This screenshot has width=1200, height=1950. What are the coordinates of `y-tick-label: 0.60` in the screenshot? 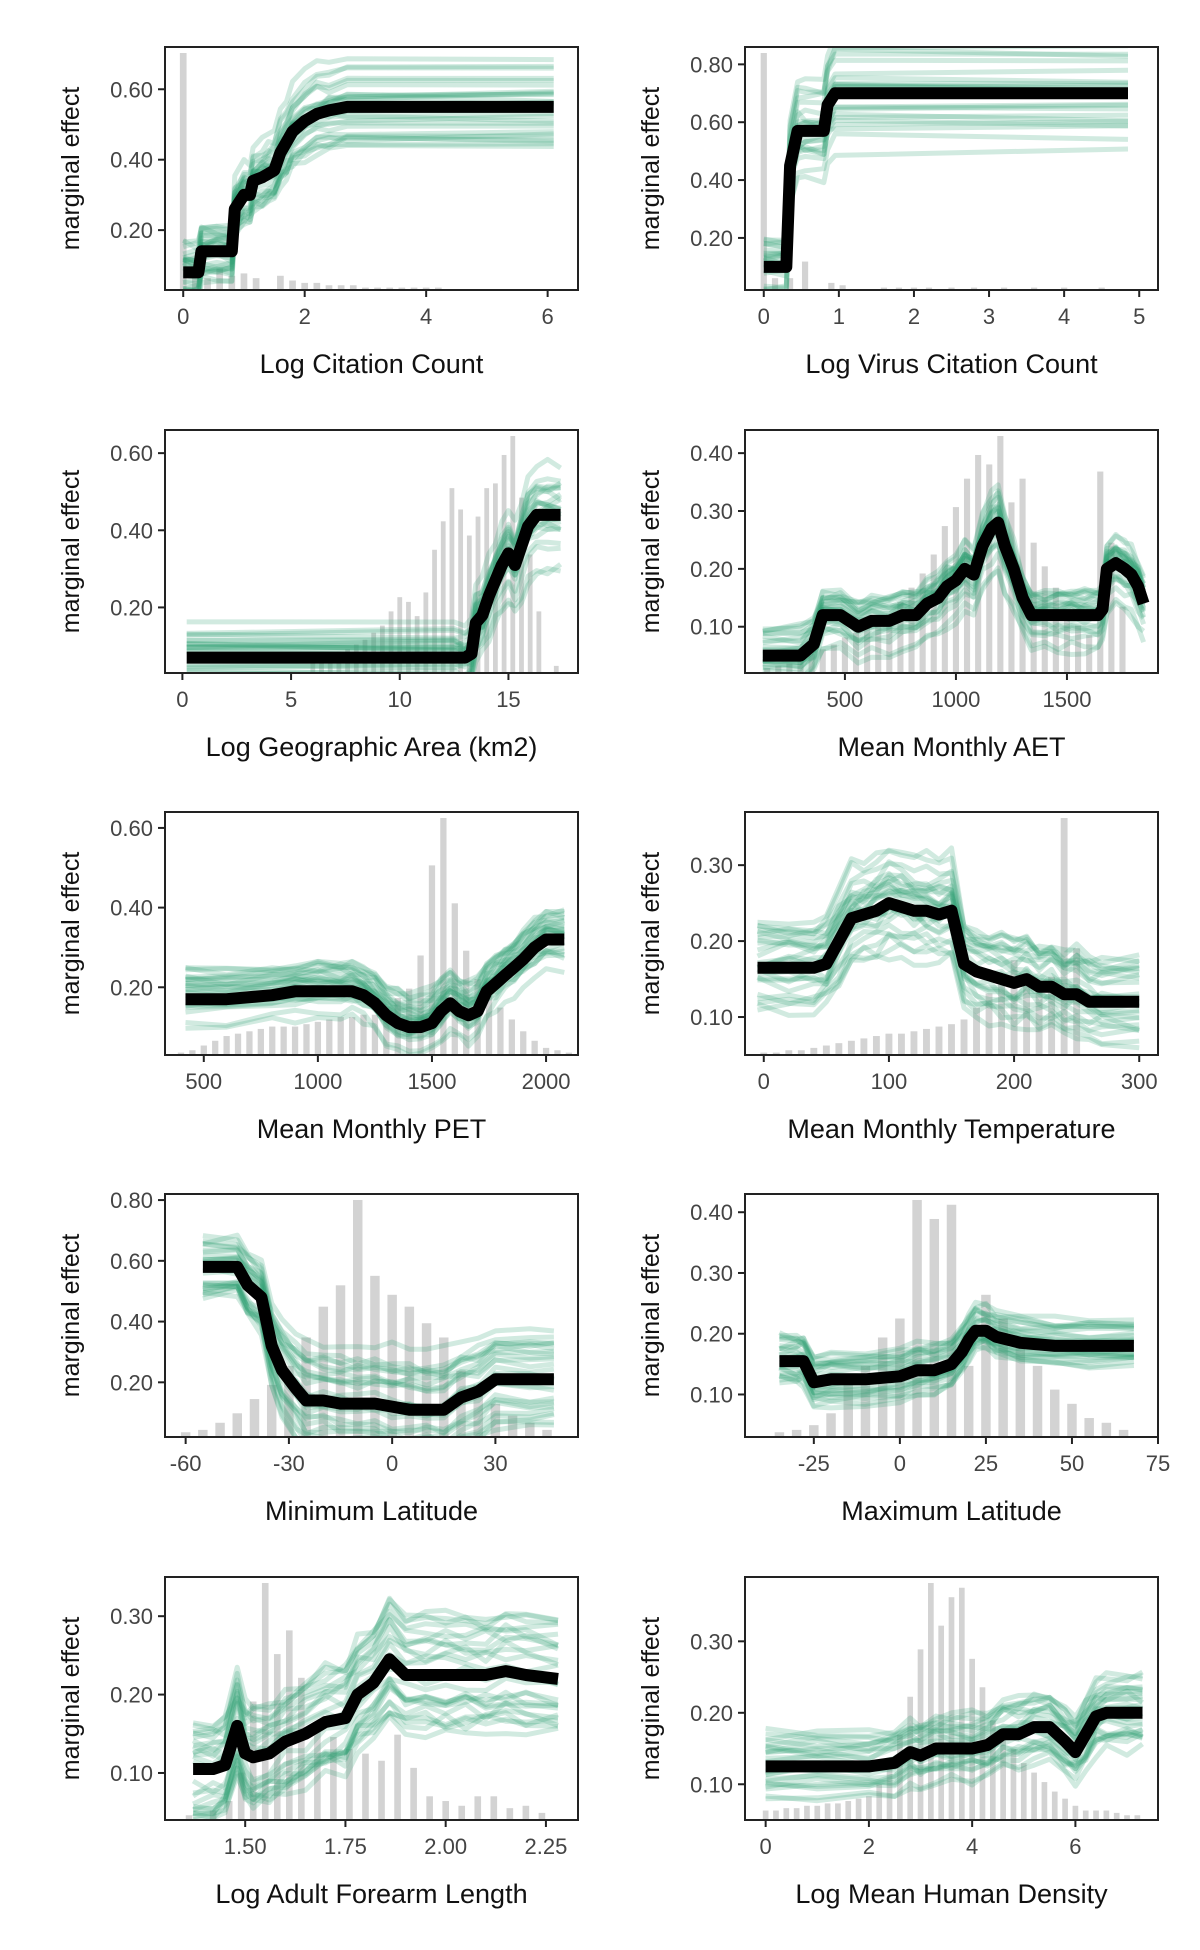 It's located at (131, 453).